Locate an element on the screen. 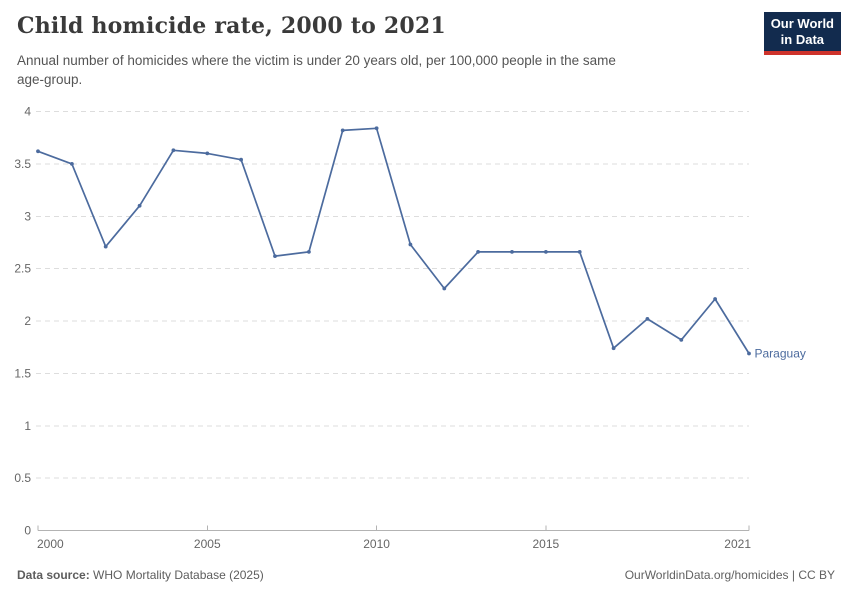 The image size is (850, 600). x-tick-label: 2000 is located at coordinates (50, 544).